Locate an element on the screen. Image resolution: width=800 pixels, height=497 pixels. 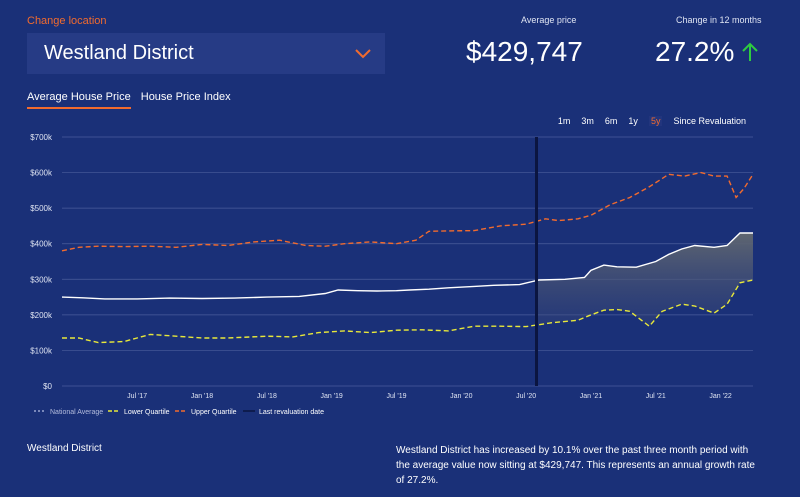
y-tick-label: $700k is located at coordinates (41, 137).